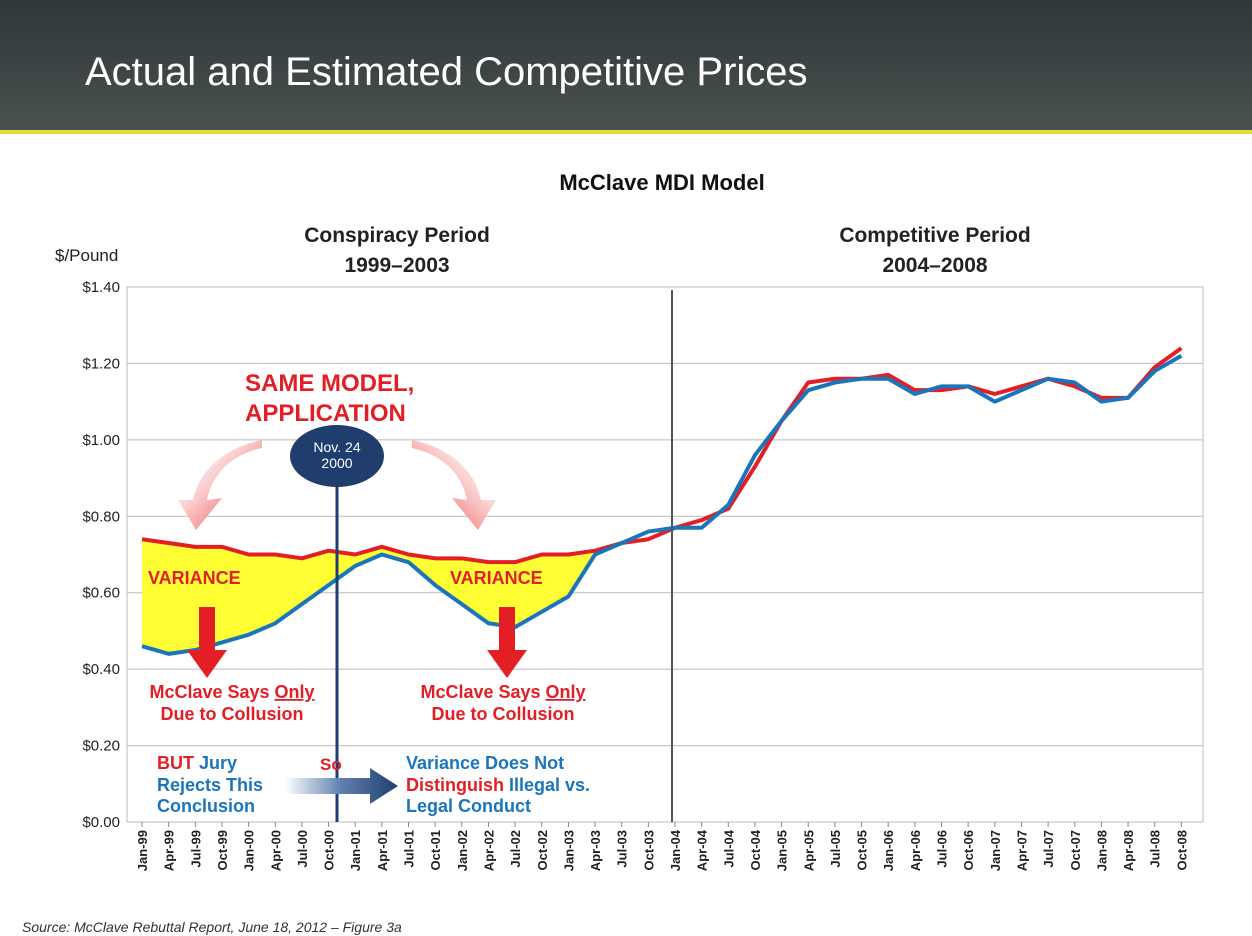 This screenshot has height=936, width=1252. Describe the element at coordinates (396, 265) in the screenshot. I see `period-label: 1999–2003` at that location.